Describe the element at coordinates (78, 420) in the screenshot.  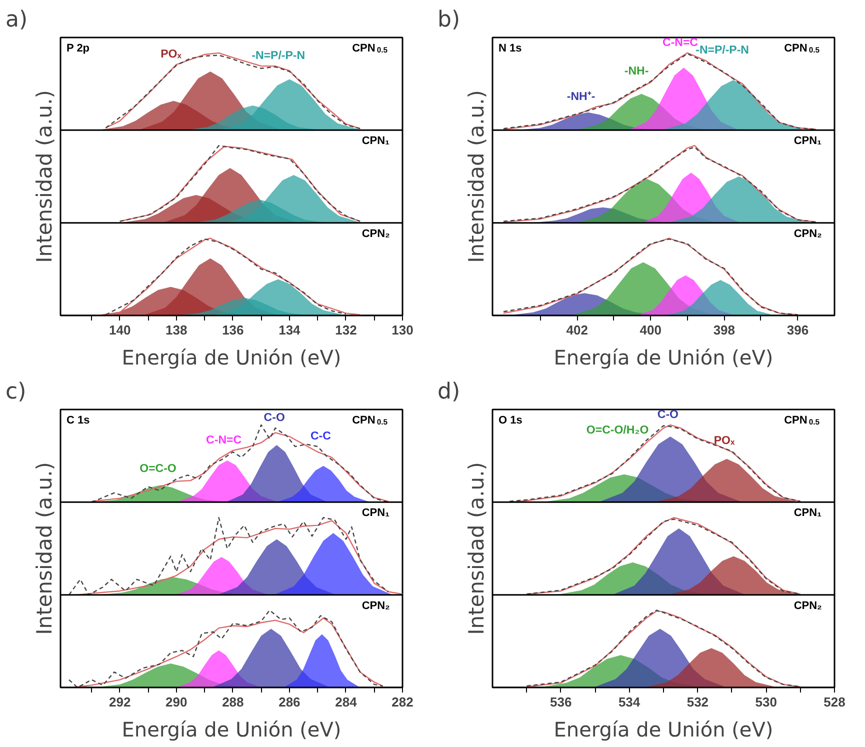
I see `chart-subtitle: C 1s` at that location.